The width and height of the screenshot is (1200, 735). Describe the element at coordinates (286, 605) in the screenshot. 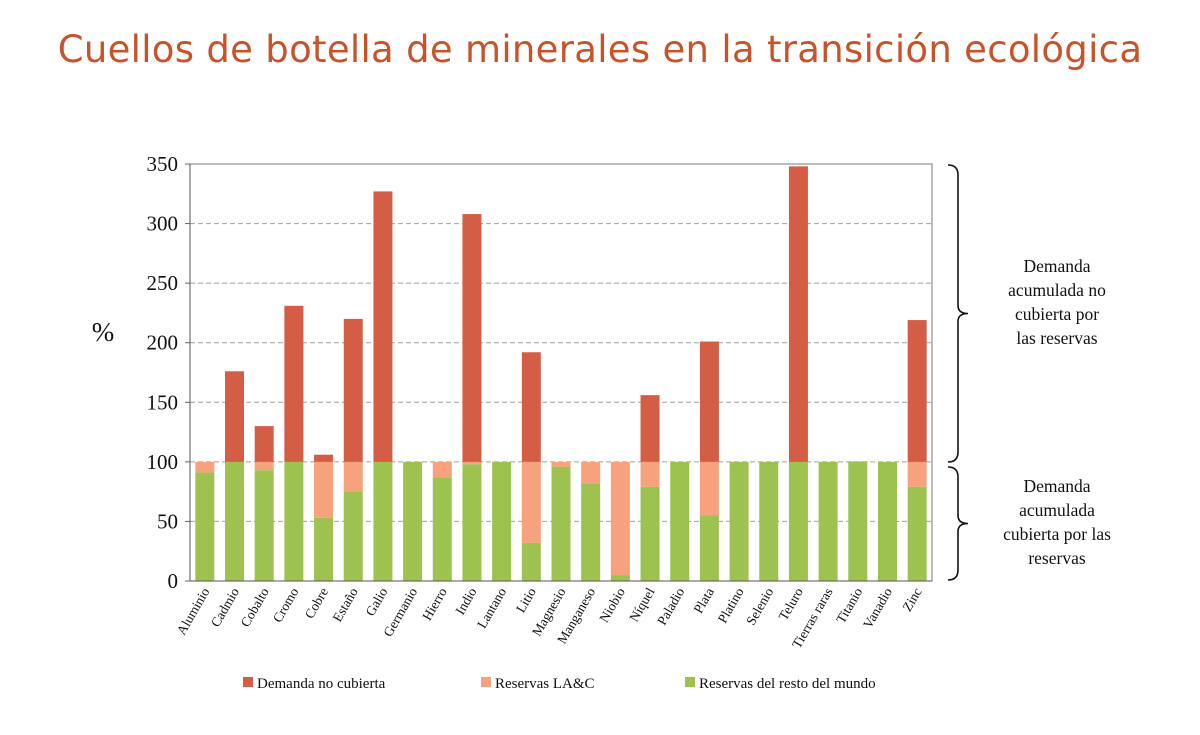

I see `x-tick-label: Cromo` at that location.